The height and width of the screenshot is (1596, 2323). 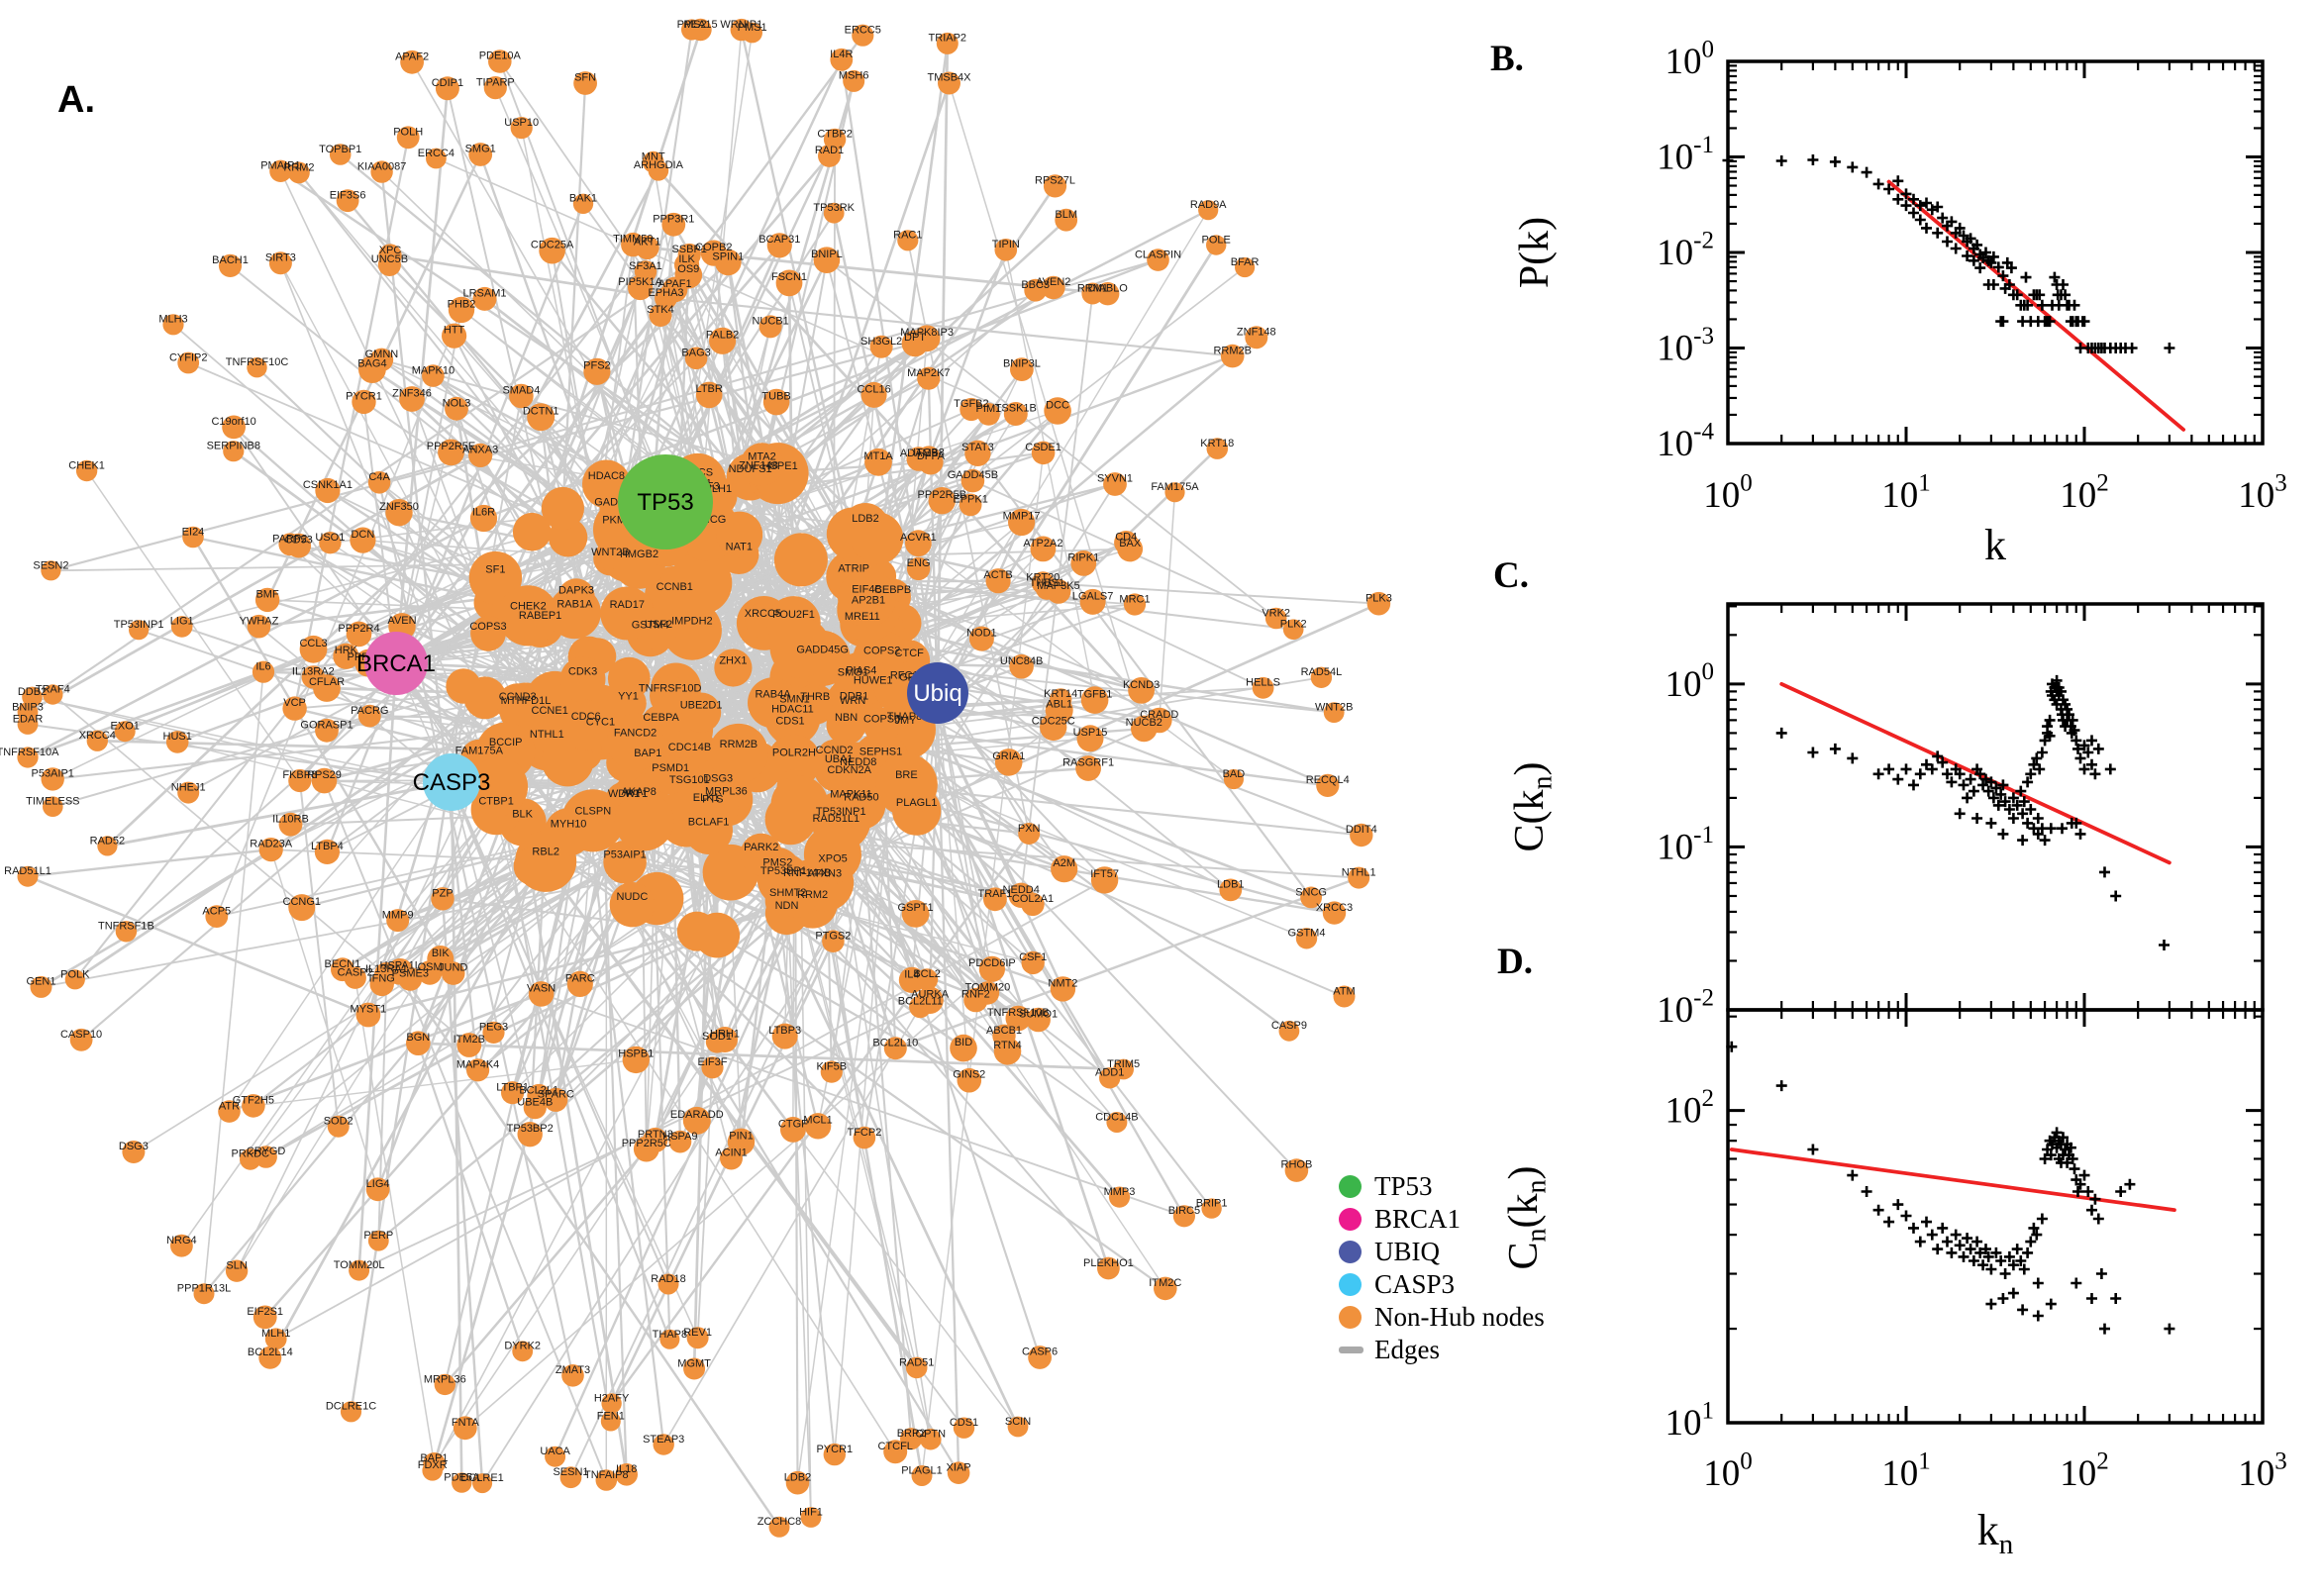 What do you see at coordinates (817, 1121) in the screenshot?
I see `gene-label: MCL1` at bounding box center [817, 1121].